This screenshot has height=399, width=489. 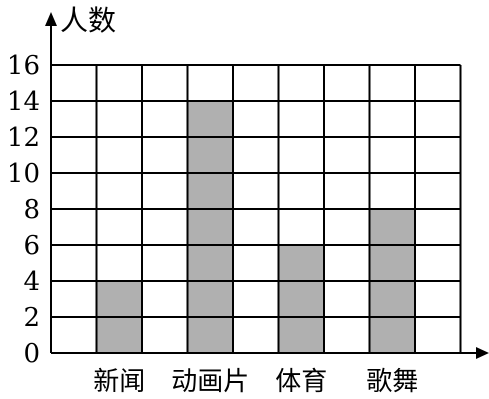 What do you see at coordinates (210, 382) in the screenshot?
I see `x-category-label: 动画片` at bounding box center [210, 382].